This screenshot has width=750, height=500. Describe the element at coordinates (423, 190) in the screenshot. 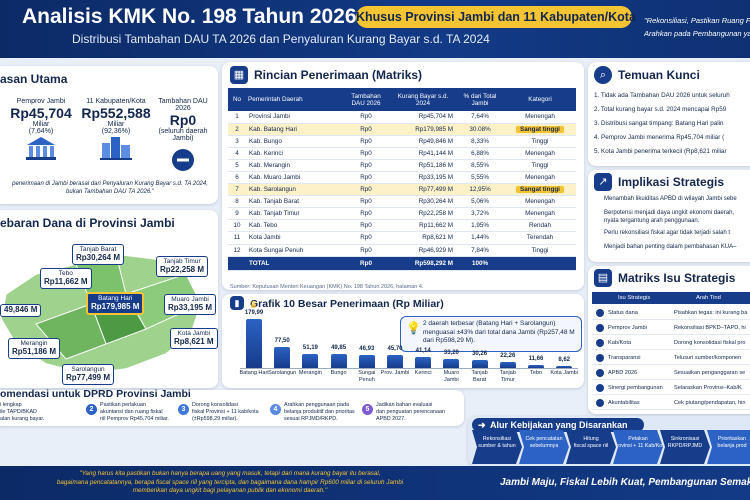

I see `cell-kb: Rp77,499 M` at that location.